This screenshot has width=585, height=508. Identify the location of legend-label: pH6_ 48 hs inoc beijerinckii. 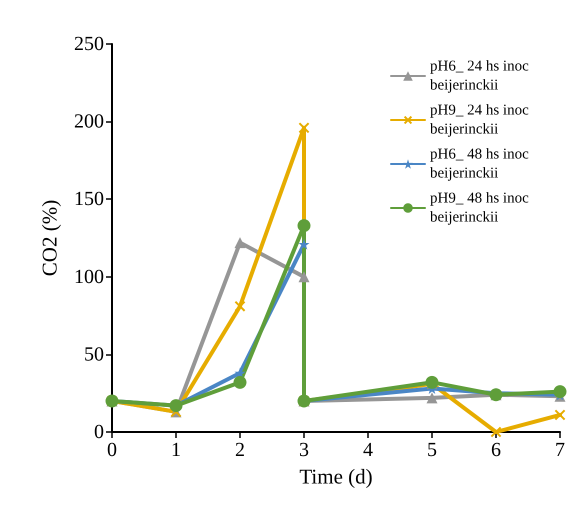
(481, 164).